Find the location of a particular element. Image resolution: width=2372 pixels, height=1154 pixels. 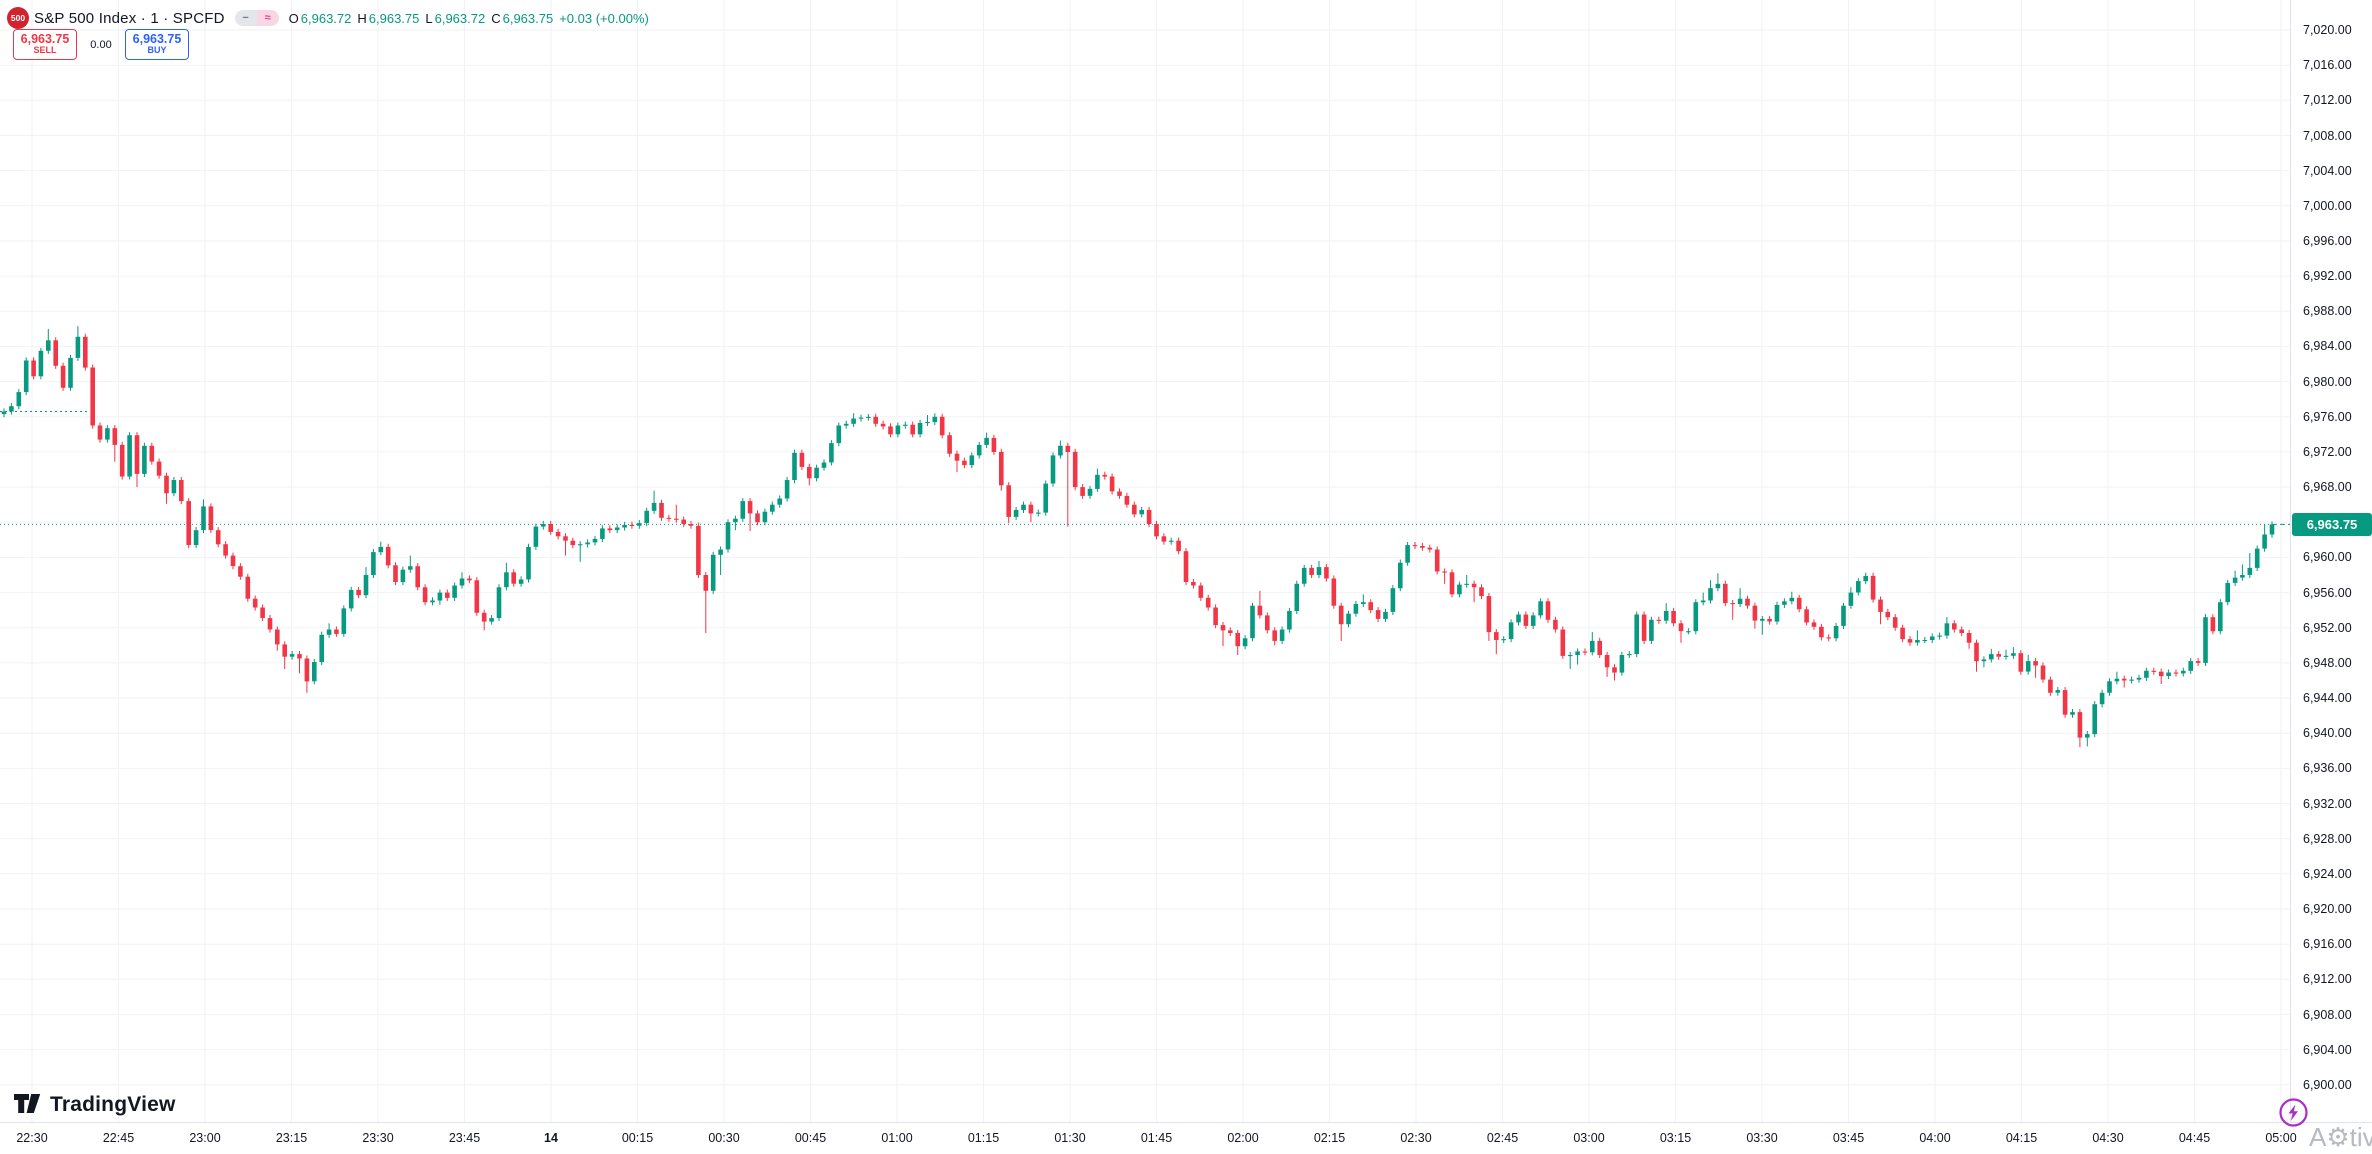

sell-button: 6,963.75 SELL is located at coordinates (45, 44).